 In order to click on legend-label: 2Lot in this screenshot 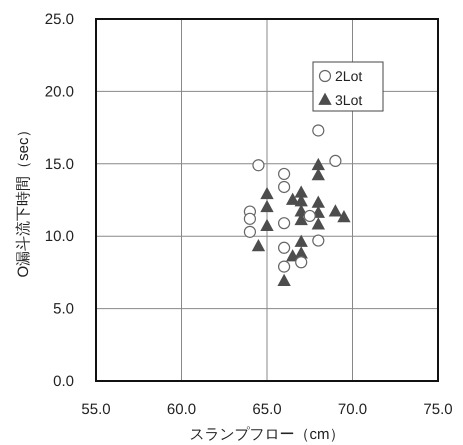, I will do `click(348, 76)`.